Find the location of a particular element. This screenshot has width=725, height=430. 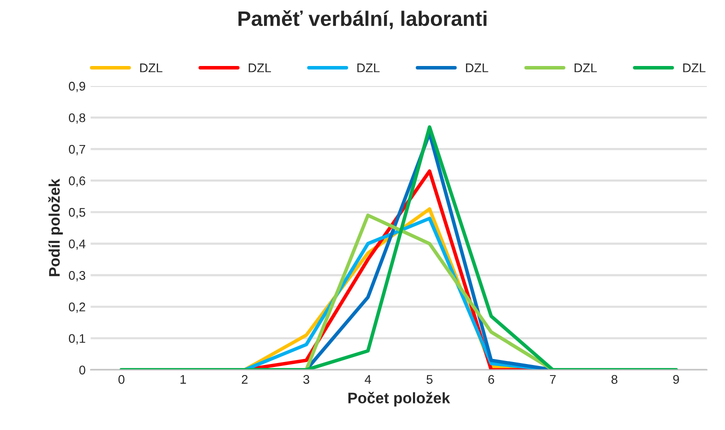

y-tick-label: 0,2 is located at coordinates (77, 307).